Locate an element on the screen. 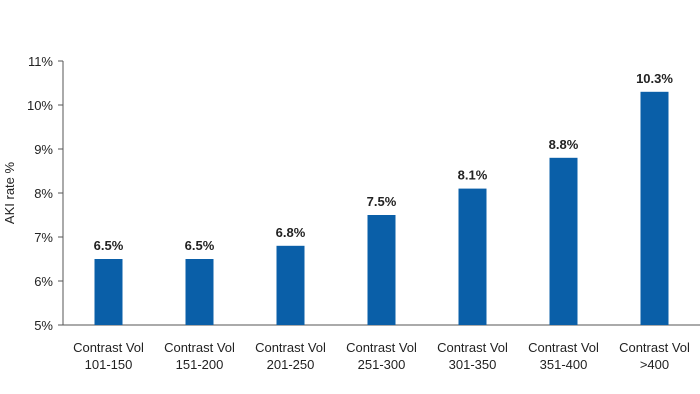 This screenshot has height=394, width=700. value-label: 8.8% is located at coordinates (564, 144).